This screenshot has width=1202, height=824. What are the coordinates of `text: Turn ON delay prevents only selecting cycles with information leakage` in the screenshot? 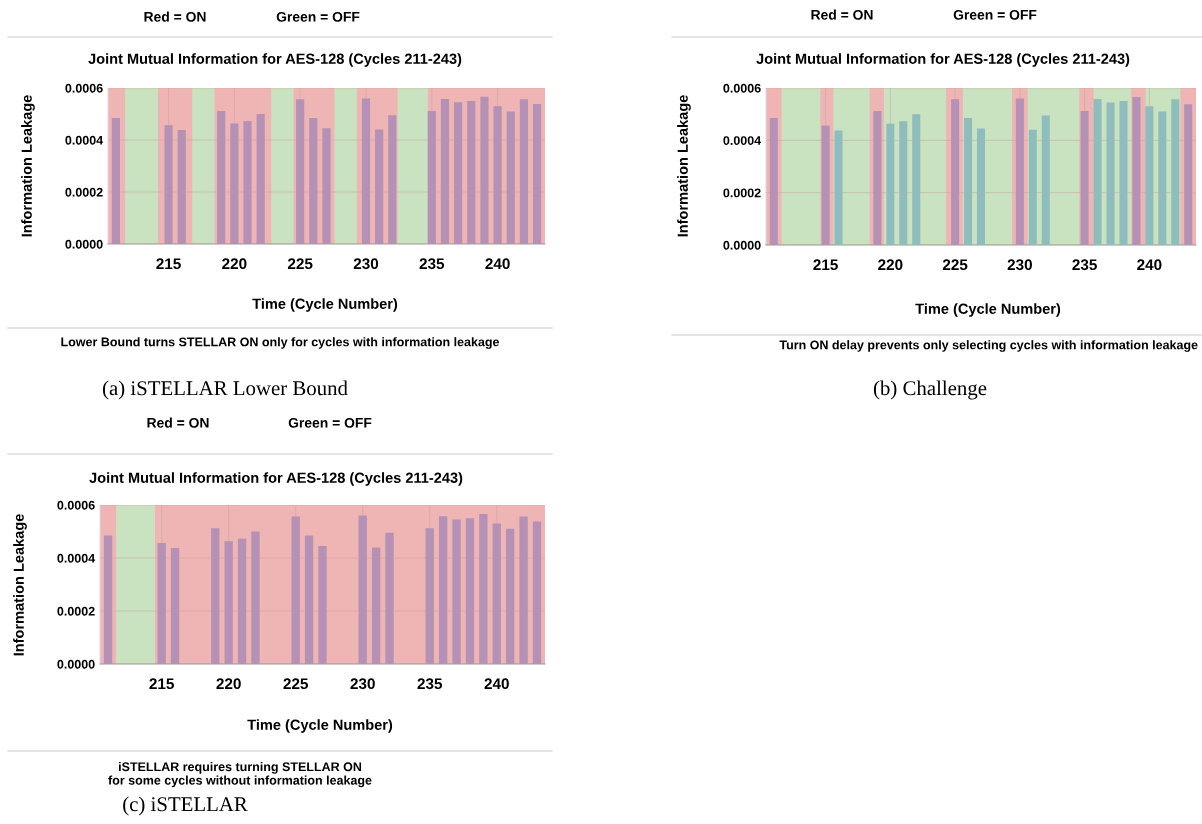 It's located at (988, 346).